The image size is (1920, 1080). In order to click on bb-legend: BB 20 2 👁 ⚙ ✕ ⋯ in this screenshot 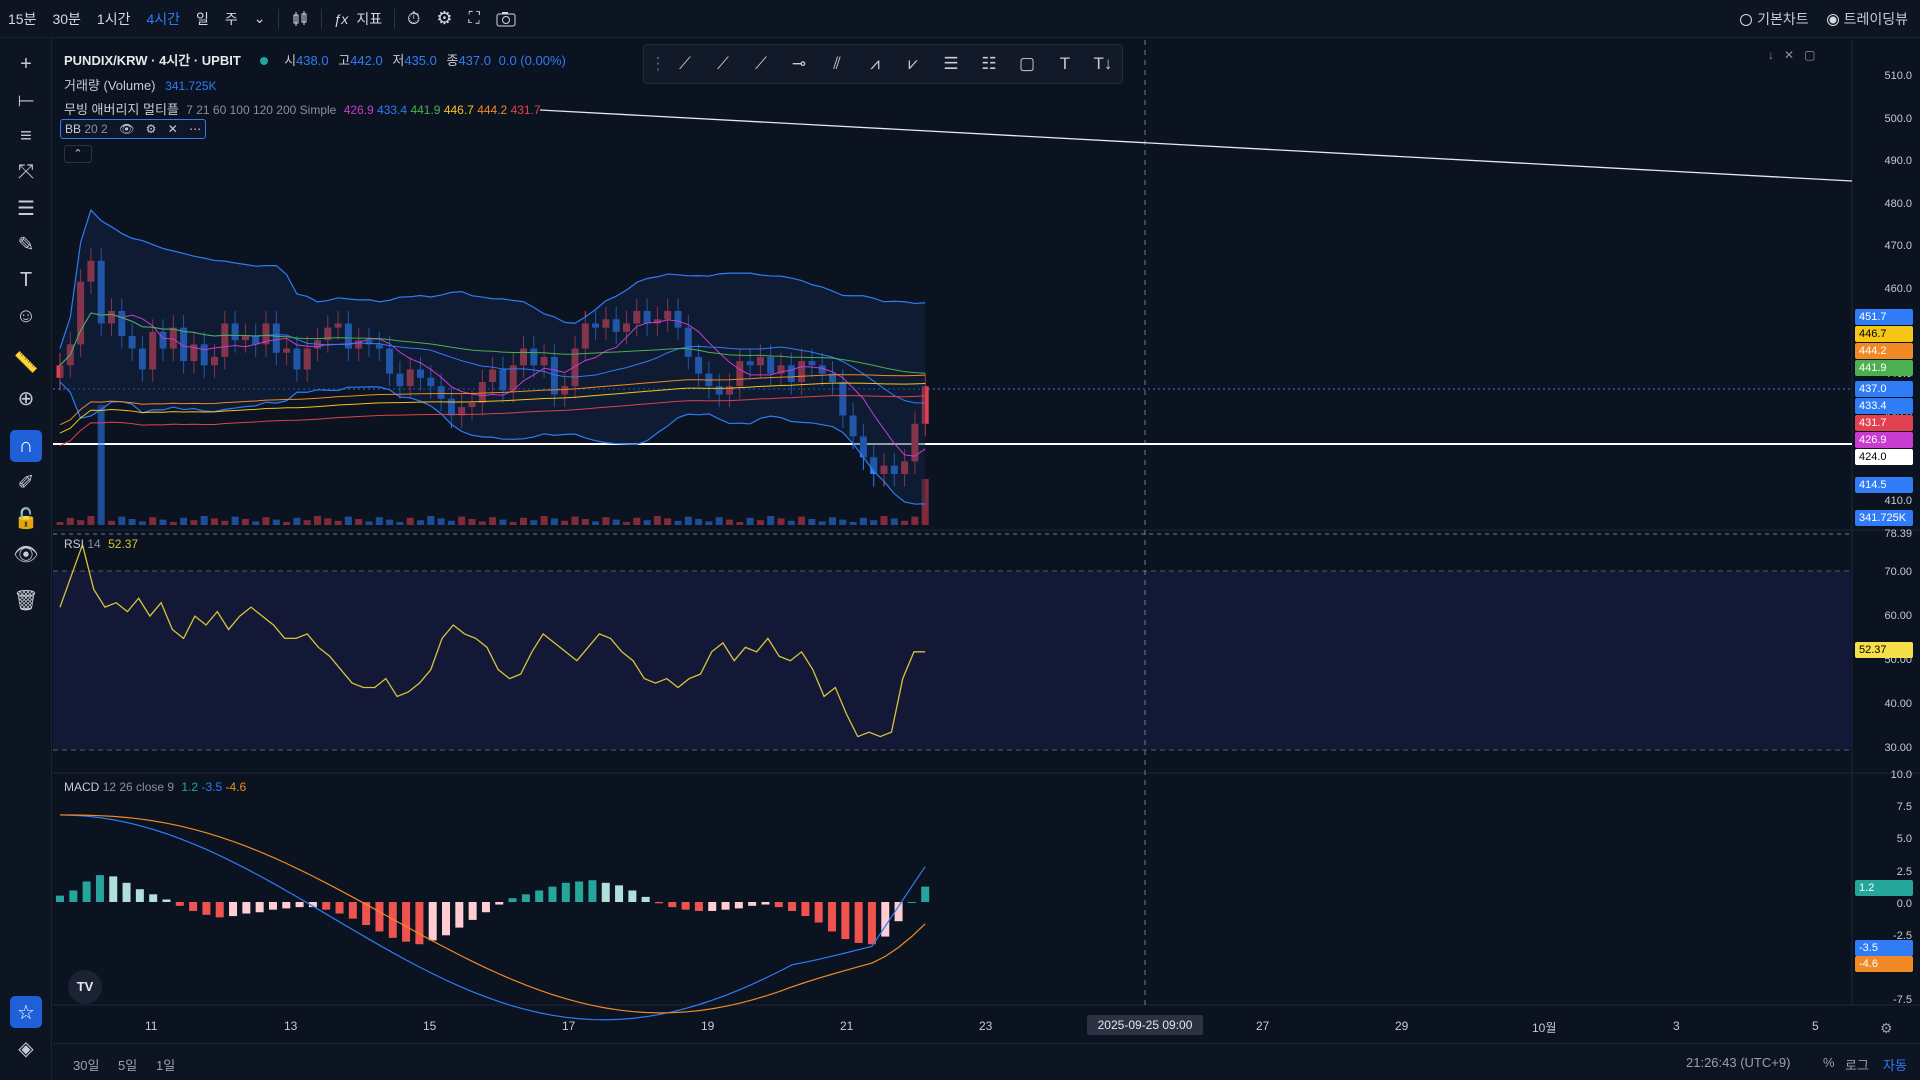, I will do `click(133, 129)`.